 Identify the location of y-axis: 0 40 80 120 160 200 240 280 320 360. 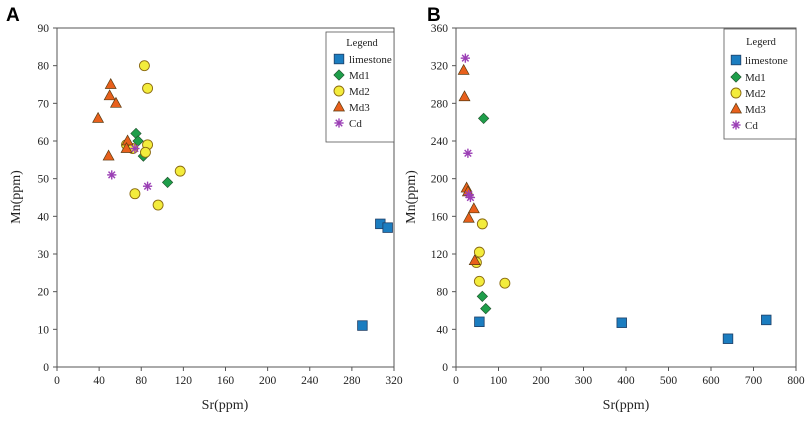
(443, 198).